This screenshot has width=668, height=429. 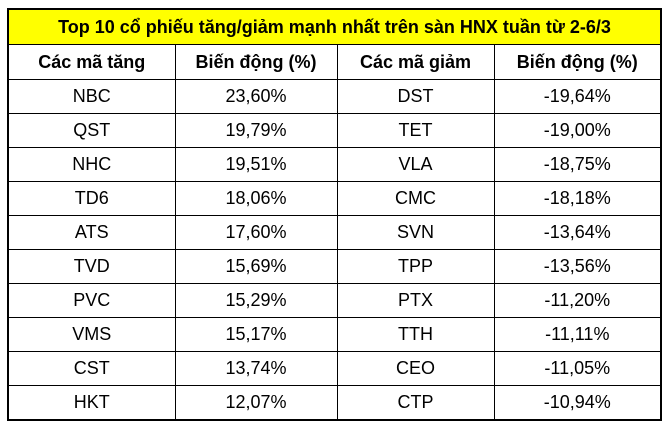 What do you see at coordinates (577, 403) in the screenshot?
I see `table-cell: -10,94%` at bounding box center [577, 403].